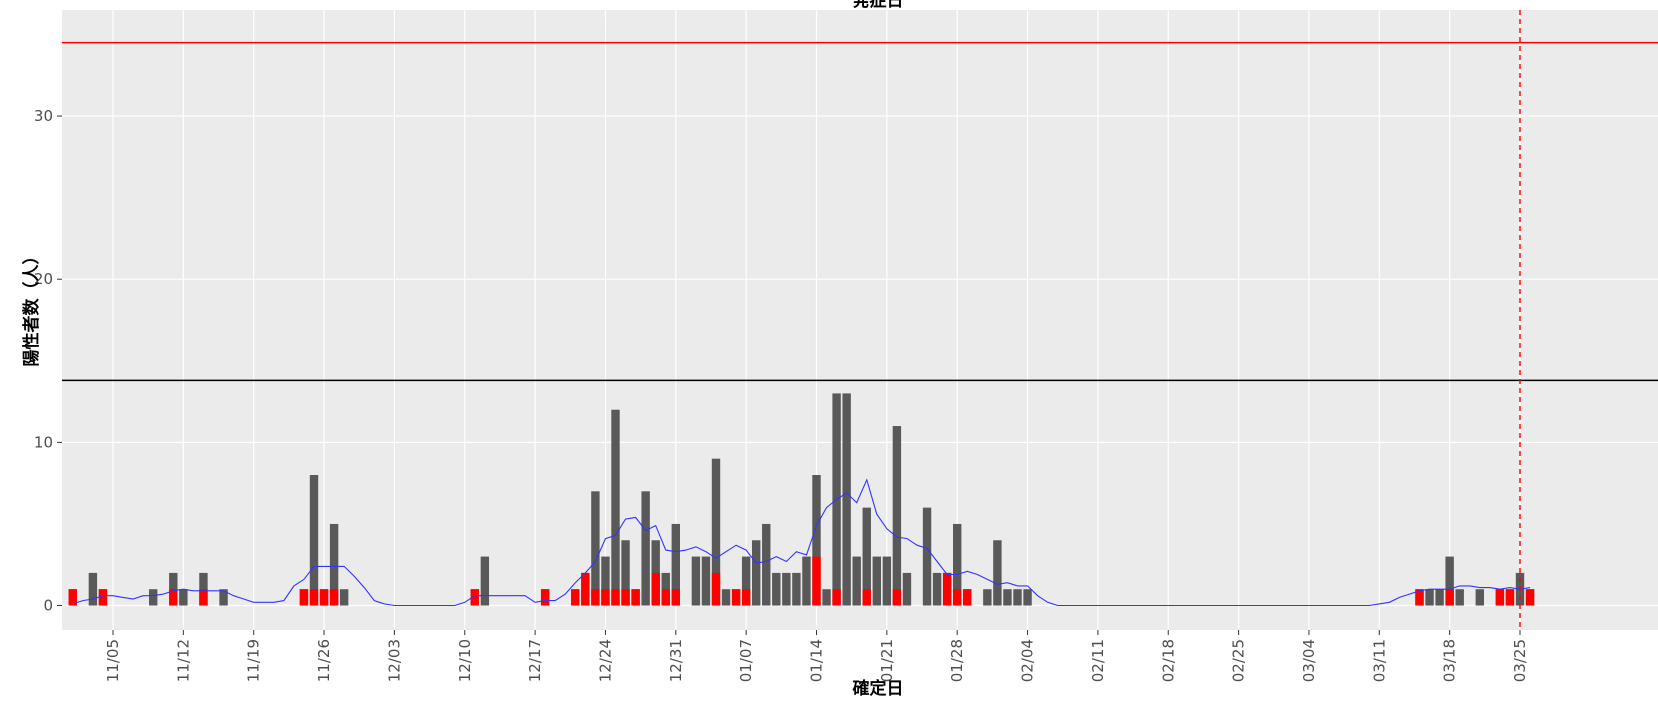 This screenshot has width=1658, height=701. Describe the element at coordinates (1028, 660) in the screenshot. I see `x-tick-label: 02/04` at that location.